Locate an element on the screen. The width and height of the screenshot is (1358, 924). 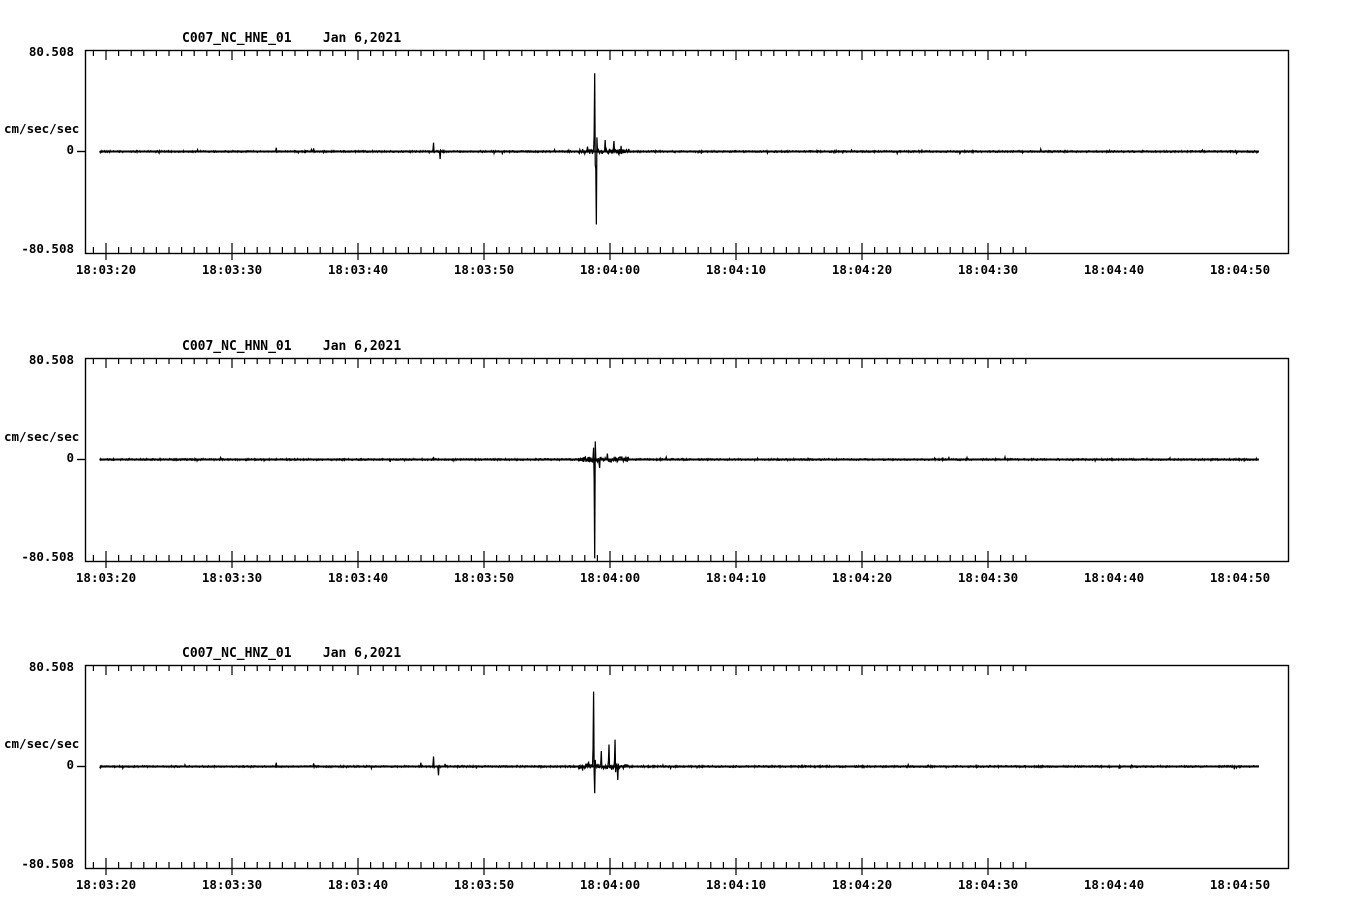
y-tick-zero-hnz: 0 is located at coordinates (70, 764).